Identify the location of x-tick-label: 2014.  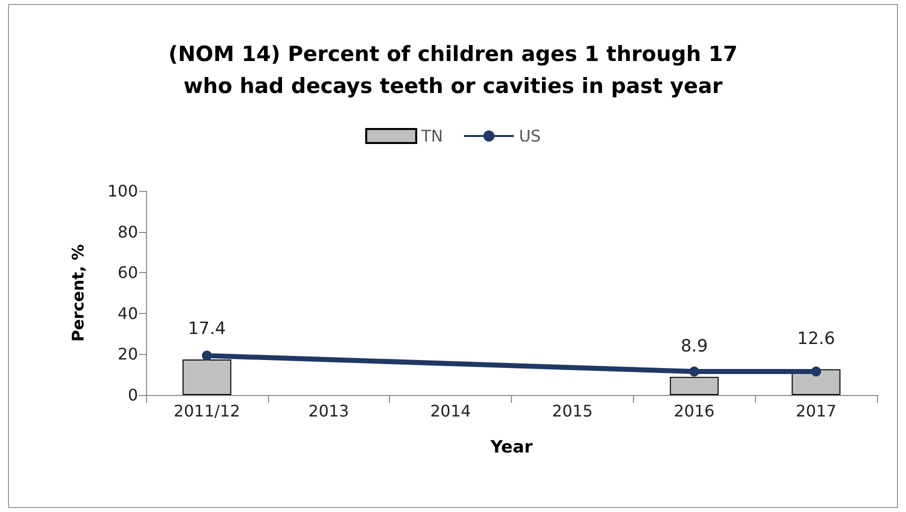
(450, 411).